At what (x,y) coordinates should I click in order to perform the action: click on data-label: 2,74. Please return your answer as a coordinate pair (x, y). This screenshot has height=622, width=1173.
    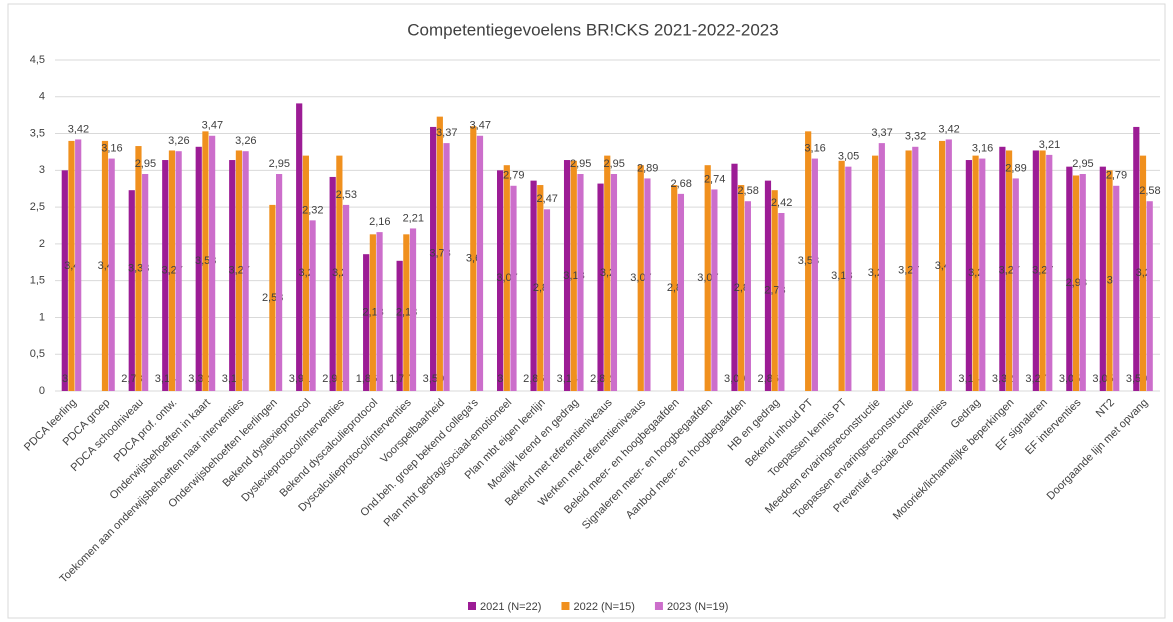
    Looking at the image, I should click on (714, 179).